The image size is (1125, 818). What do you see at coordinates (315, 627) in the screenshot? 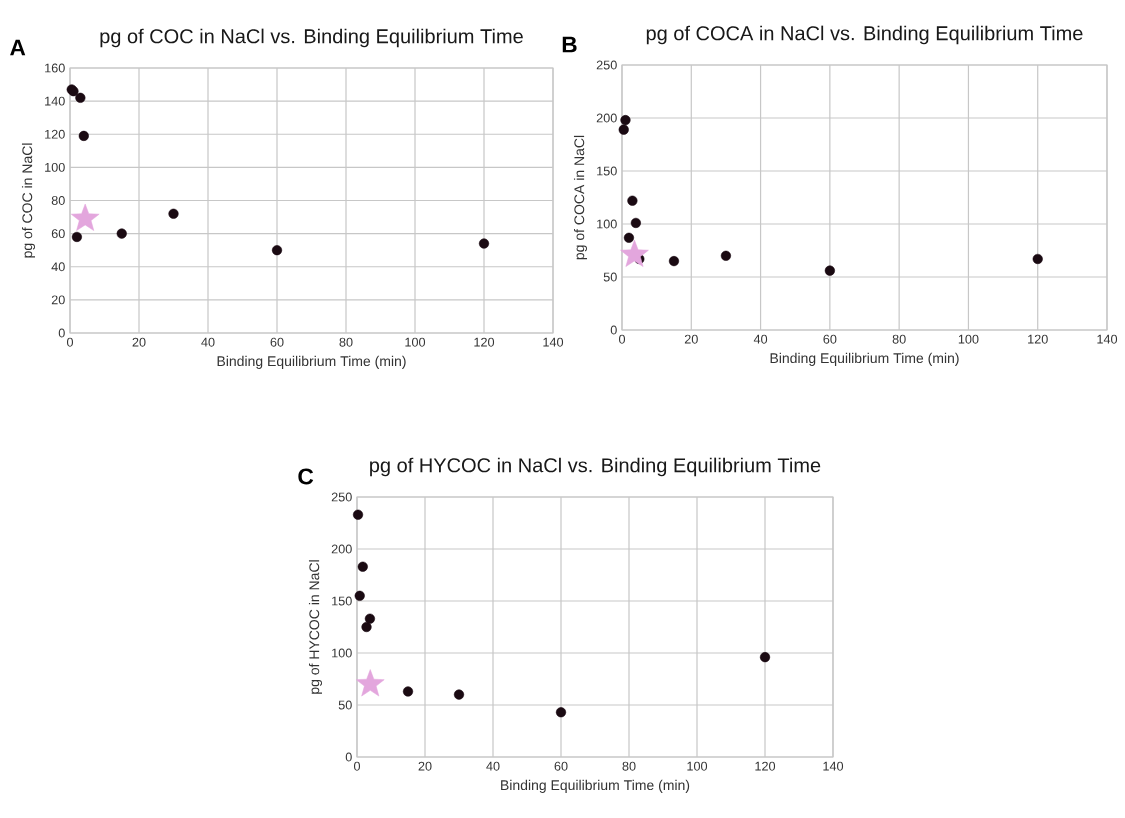
I see `y-axis-title: pg of HYCOC in NaCl` at bounding box center [315, 627].